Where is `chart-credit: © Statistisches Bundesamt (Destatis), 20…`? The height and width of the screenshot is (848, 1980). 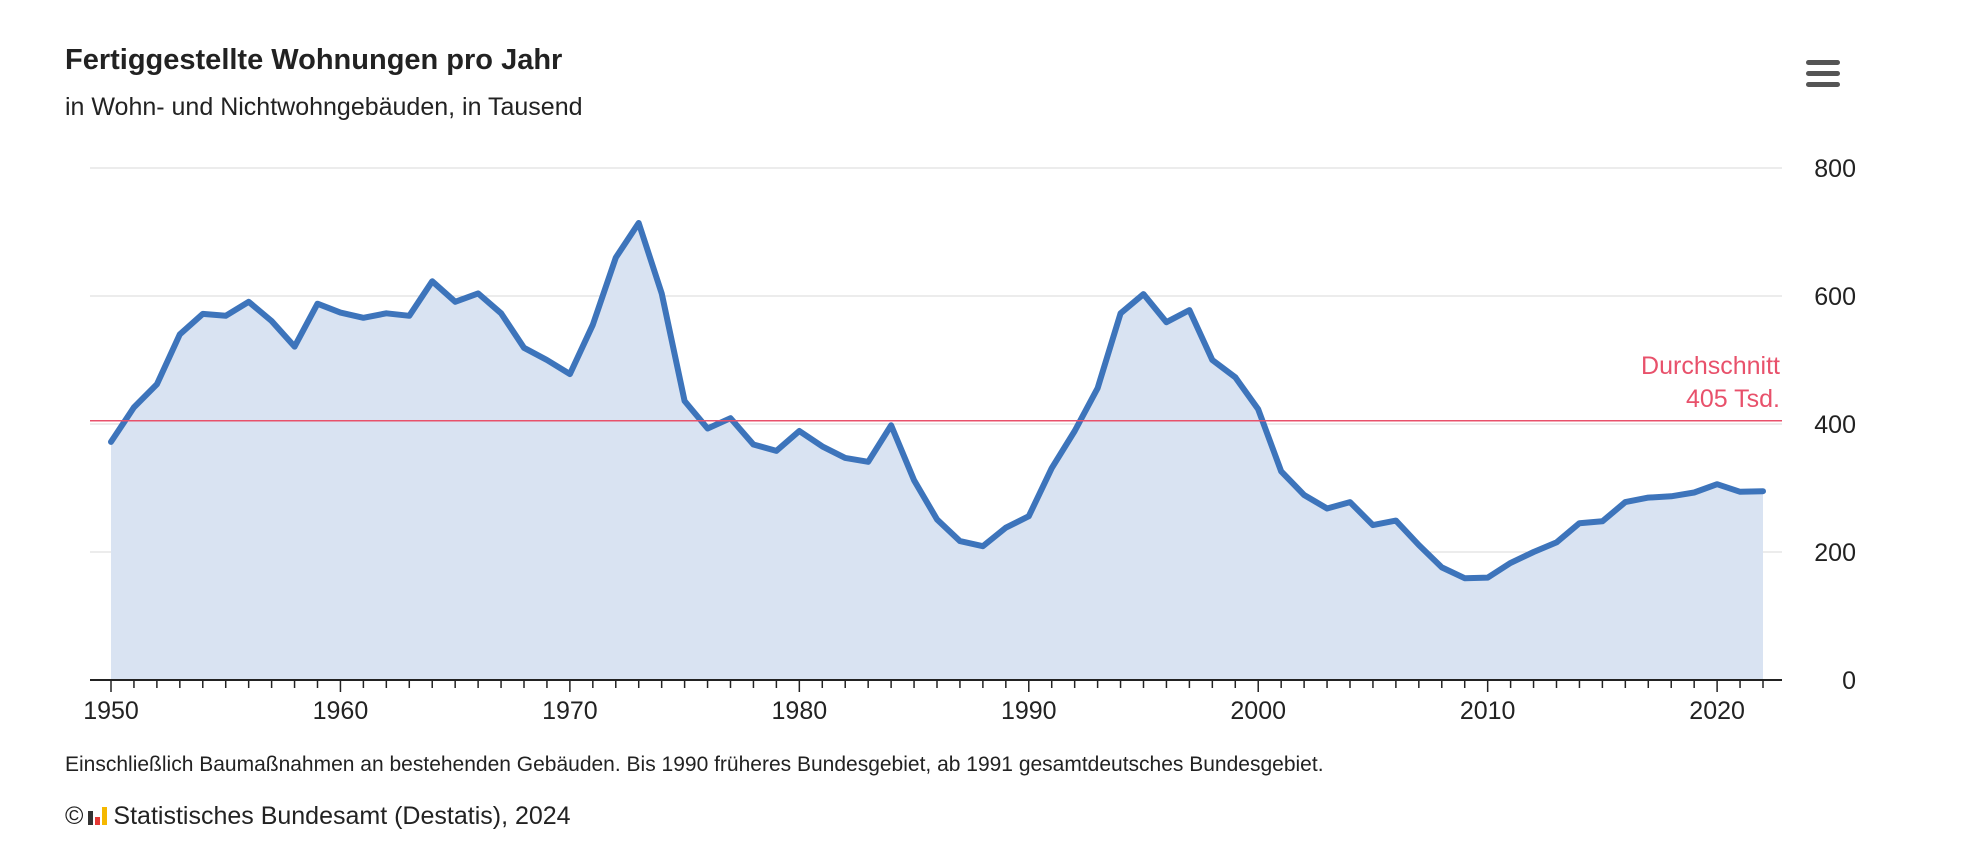
chart-credit: © Statistisches Bundesamt (Destatis), 20… is located at coordinates (318, 816).